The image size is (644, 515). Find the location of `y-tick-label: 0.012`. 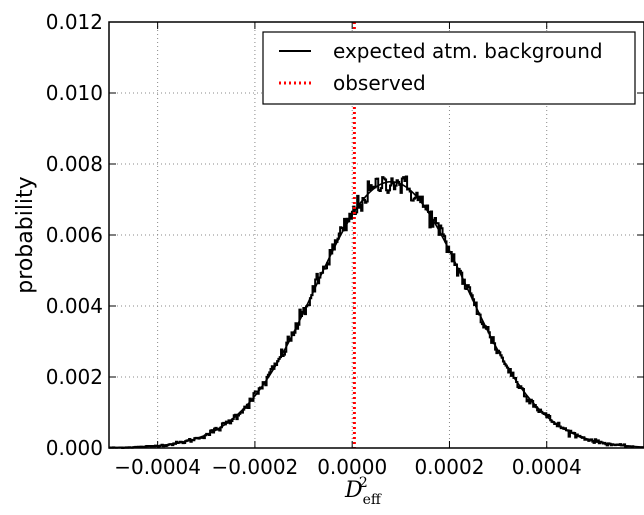

y-tick-label: 0.012 is located at coordinates (74, 22).